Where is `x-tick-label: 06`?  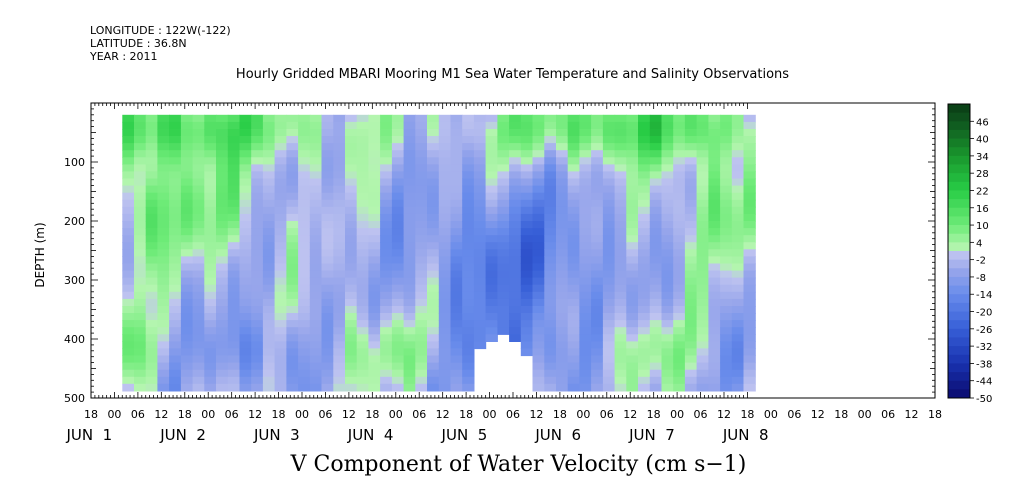
x-tick-label: 06 is located at coordinates (232, 414).